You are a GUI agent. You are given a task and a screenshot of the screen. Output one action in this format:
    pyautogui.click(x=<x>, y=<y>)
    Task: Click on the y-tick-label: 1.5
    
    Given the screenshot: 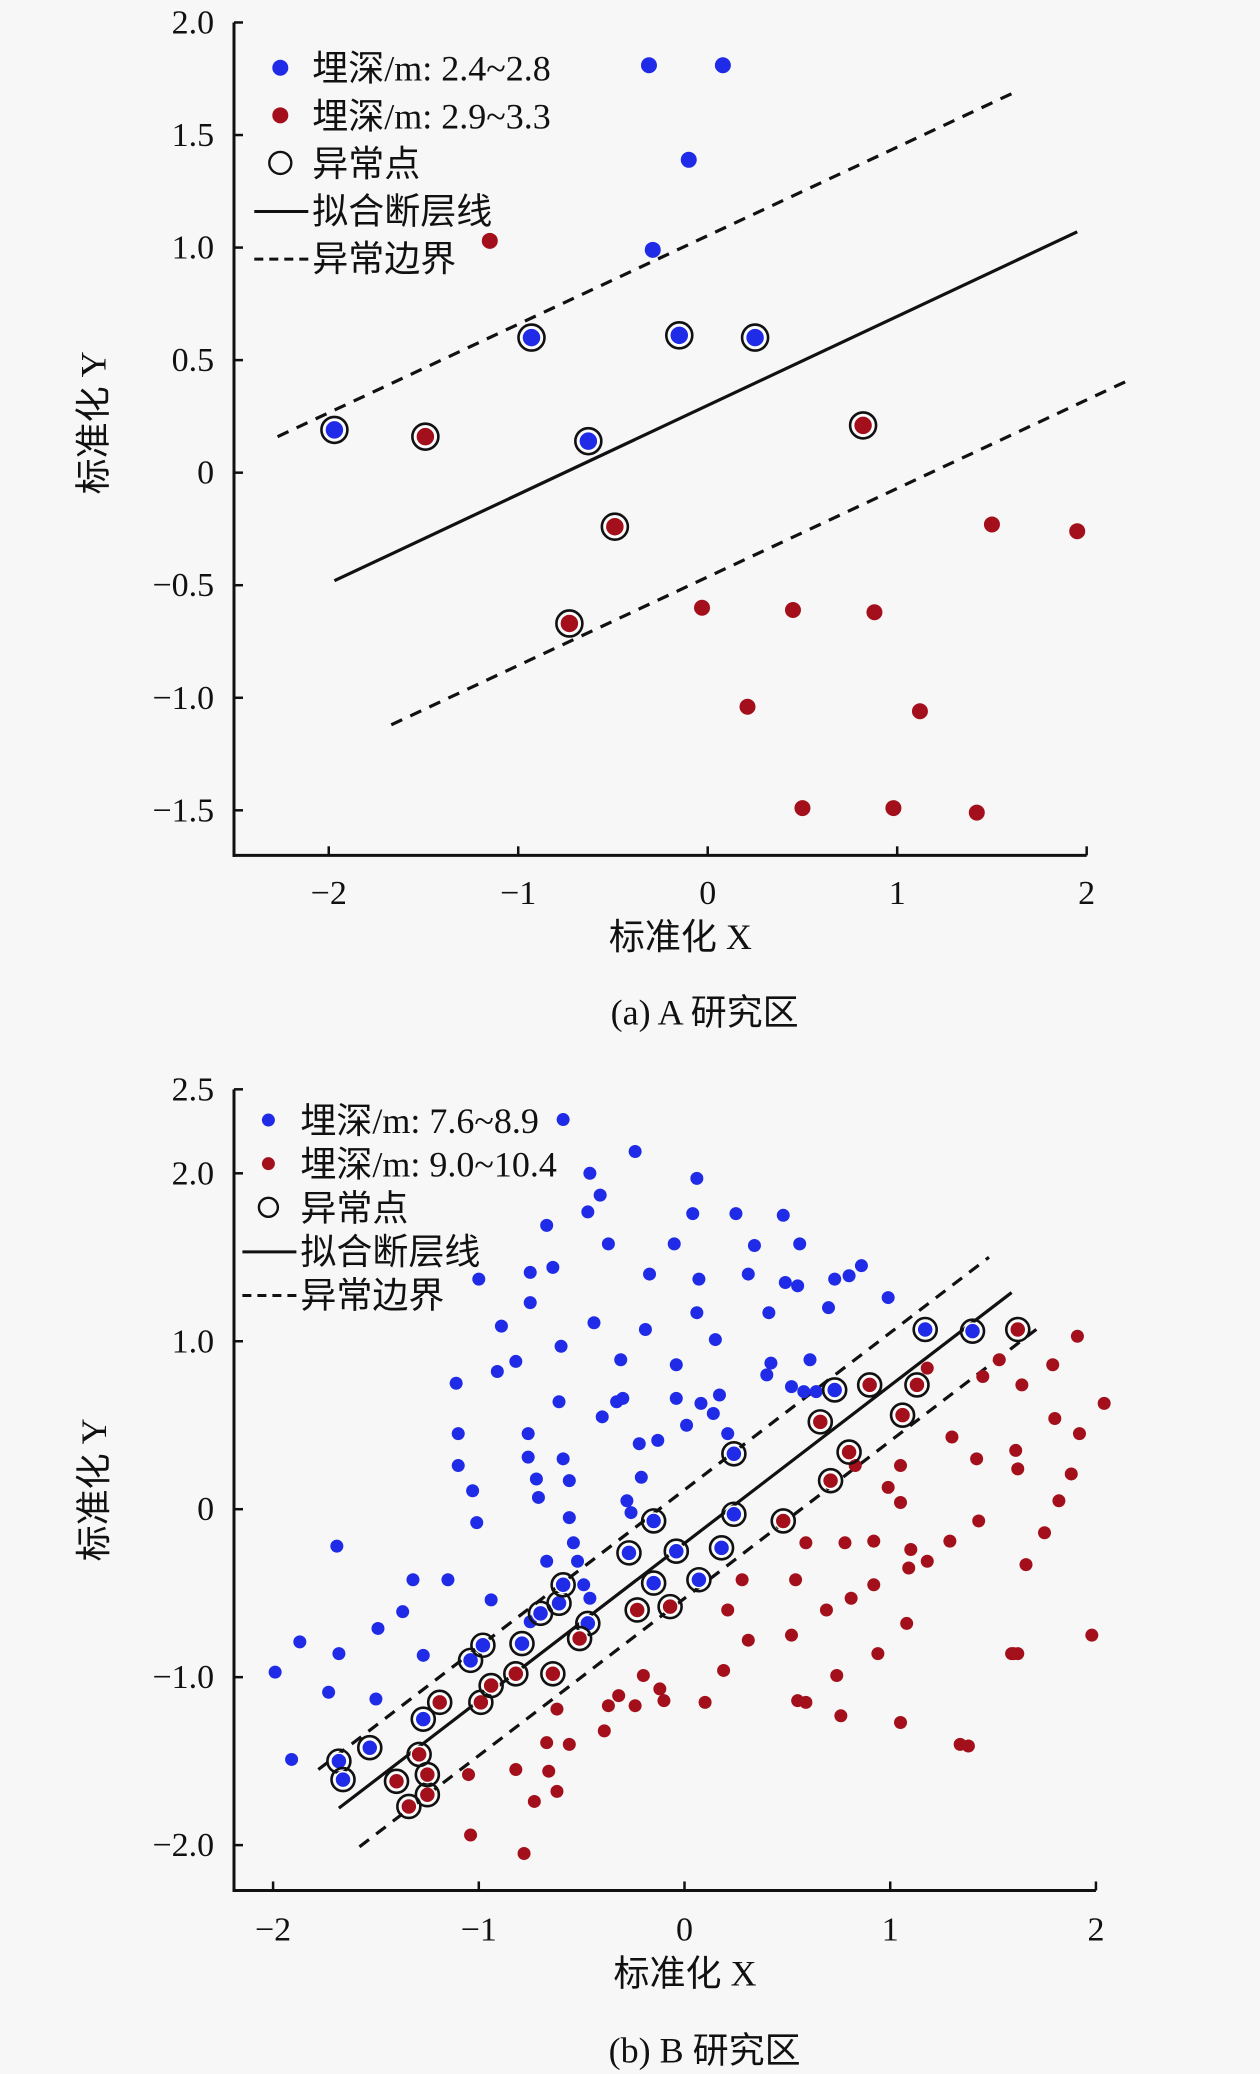 What is the action you would take?
    pyautogui.click(x=193, y=135)
    